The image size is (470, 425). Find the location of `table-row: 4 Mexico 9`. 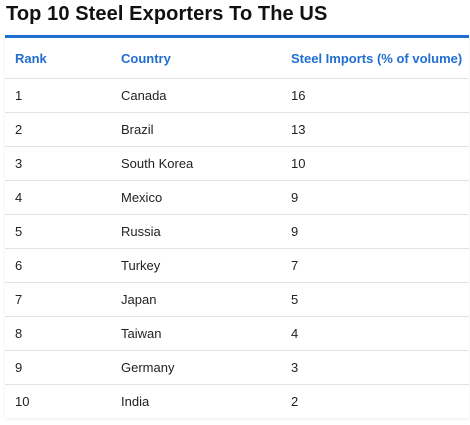

table-row: 4 Mexico 9 is located at coordinates (237, 197).